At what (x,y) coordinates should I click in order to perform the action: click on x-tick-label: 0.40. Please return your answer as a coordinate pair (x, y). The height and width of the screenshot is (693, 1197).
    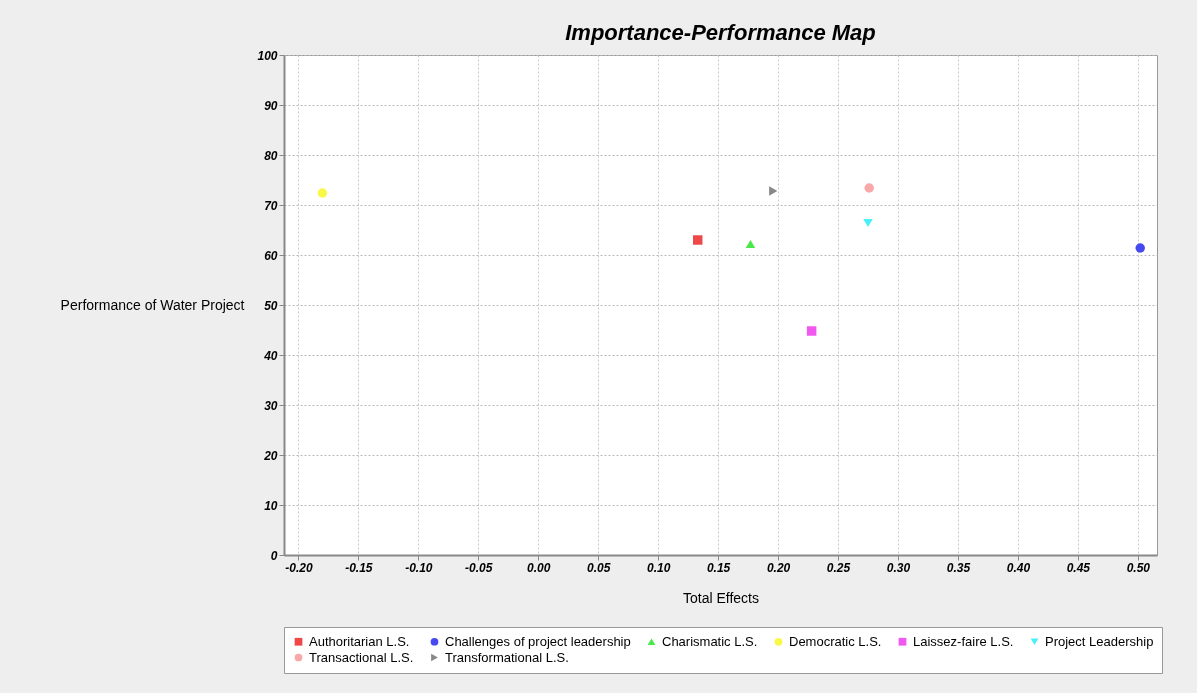
    Looking at the image, I should click on (1018, 567).